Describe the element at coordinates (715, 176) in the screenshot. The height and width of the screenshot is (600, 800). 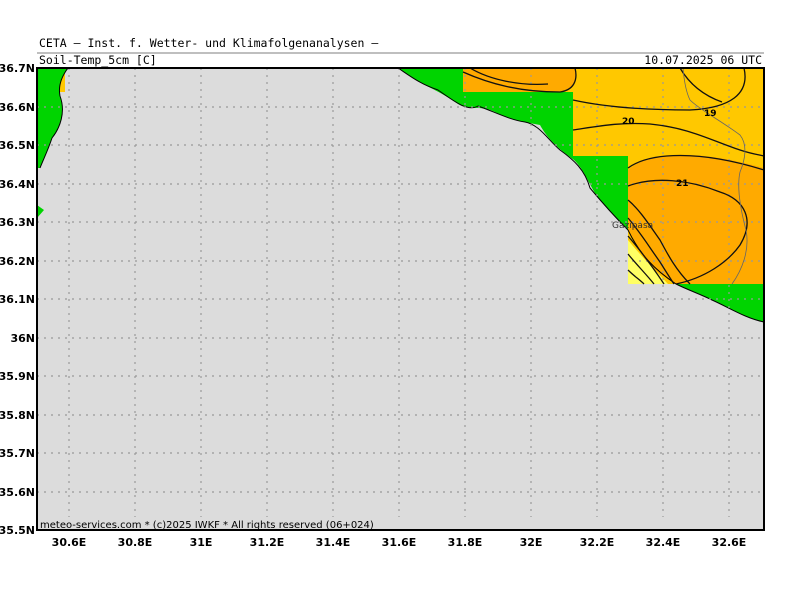
I see `province-border` at that location.